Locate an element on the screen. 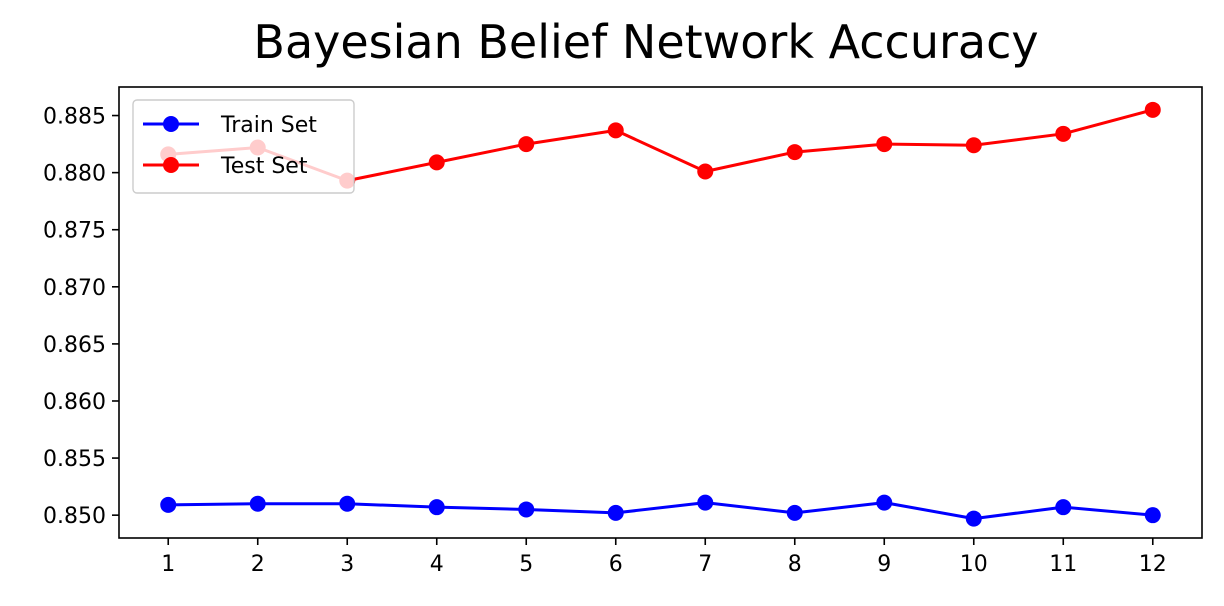  x-tick-label: 4 is located at coordinates (437, 564).